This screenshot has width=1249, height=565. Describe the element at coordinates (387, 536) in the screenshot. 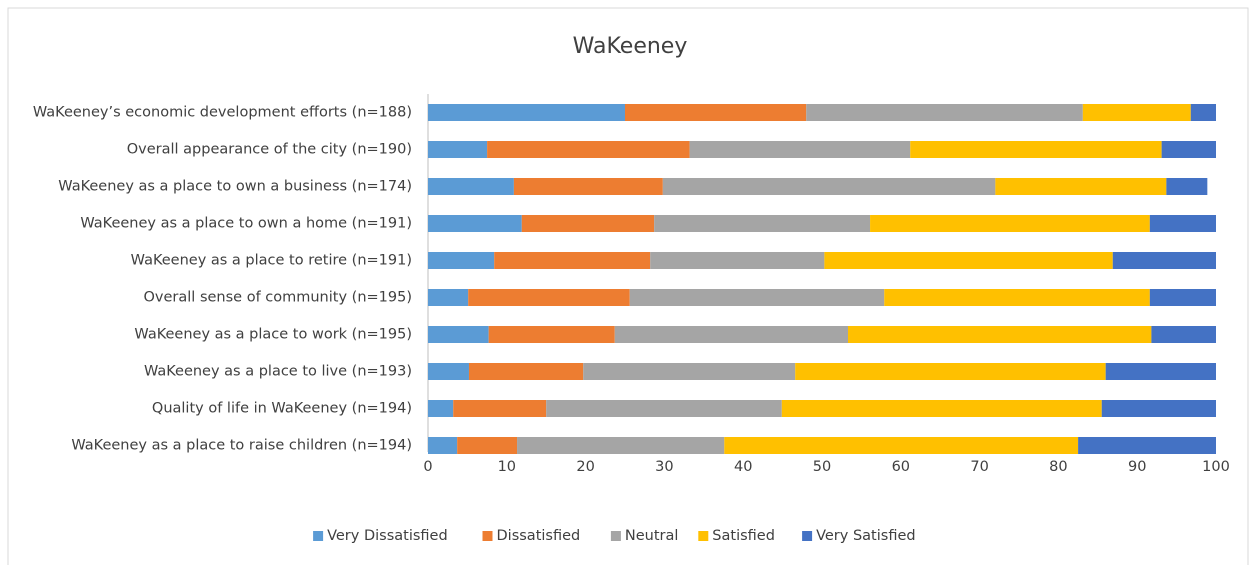

I see `legend-label: Very Dissatisfied` at that location.